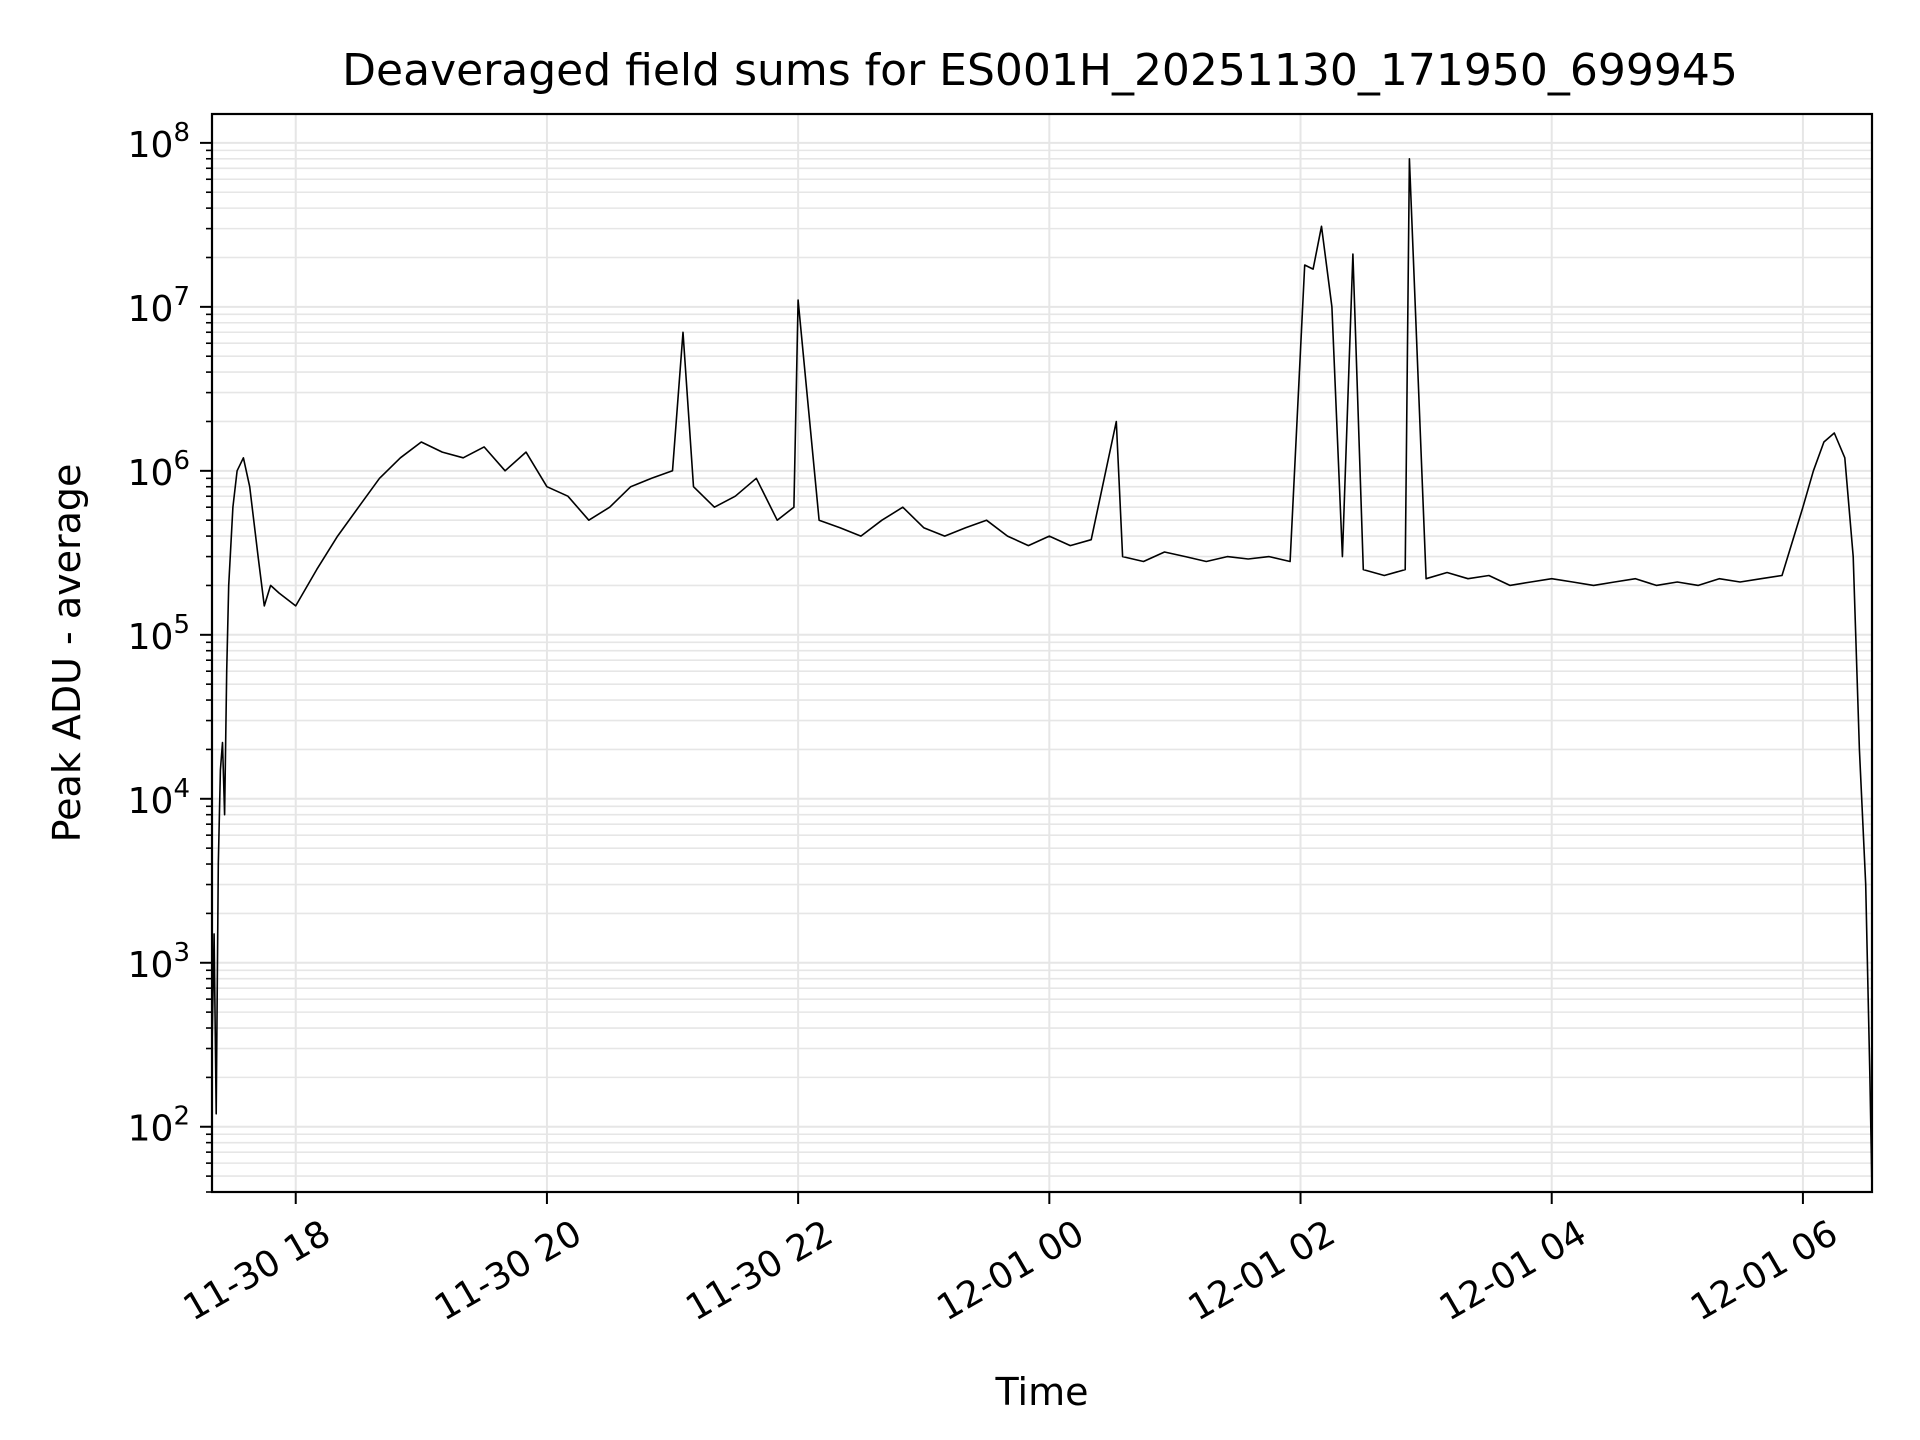 The image size is (1920, 1440). I want to click on y-axis-label: Peak ADU - average, so click(67, 653).